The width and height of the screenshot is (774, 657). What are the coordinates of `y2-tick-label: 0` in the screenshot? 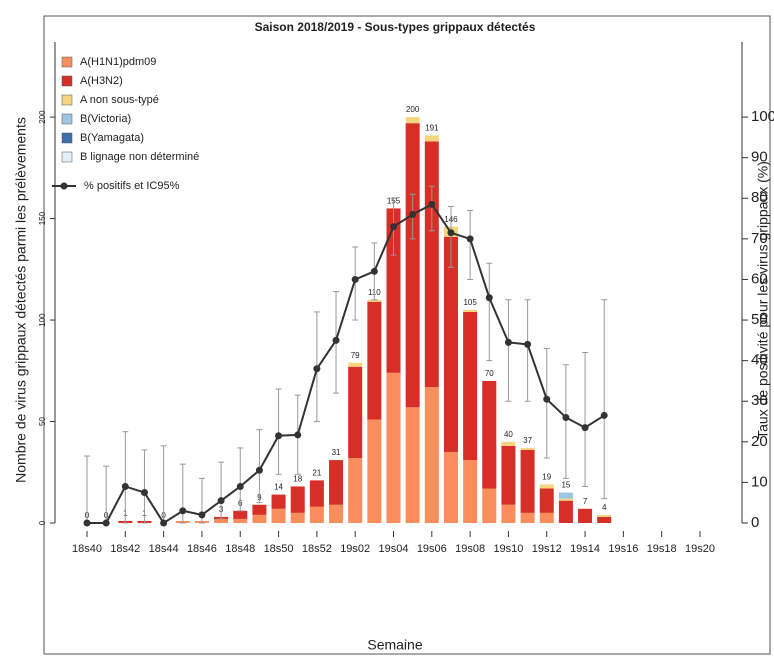 It's located at (755, 522).